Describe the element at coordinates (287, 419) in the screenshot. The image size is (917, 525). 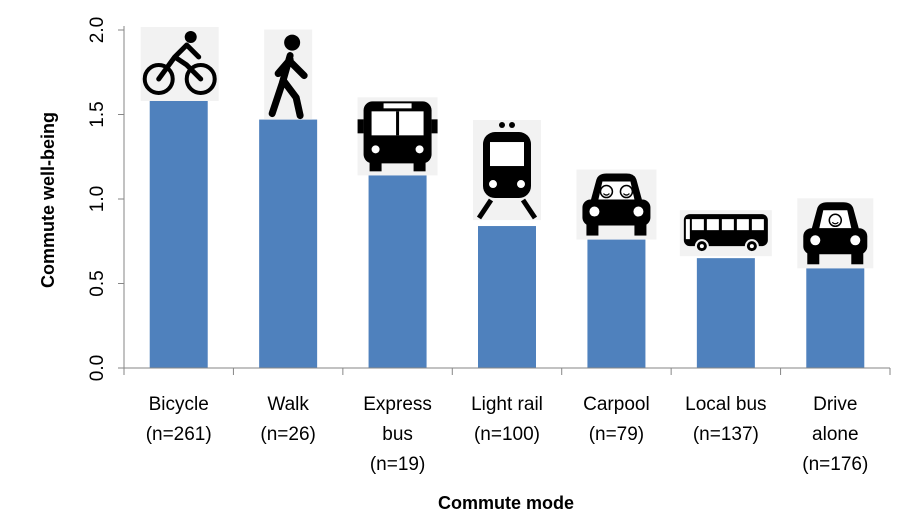
I see `x-label-walk: Walk (n=26)` at that location.